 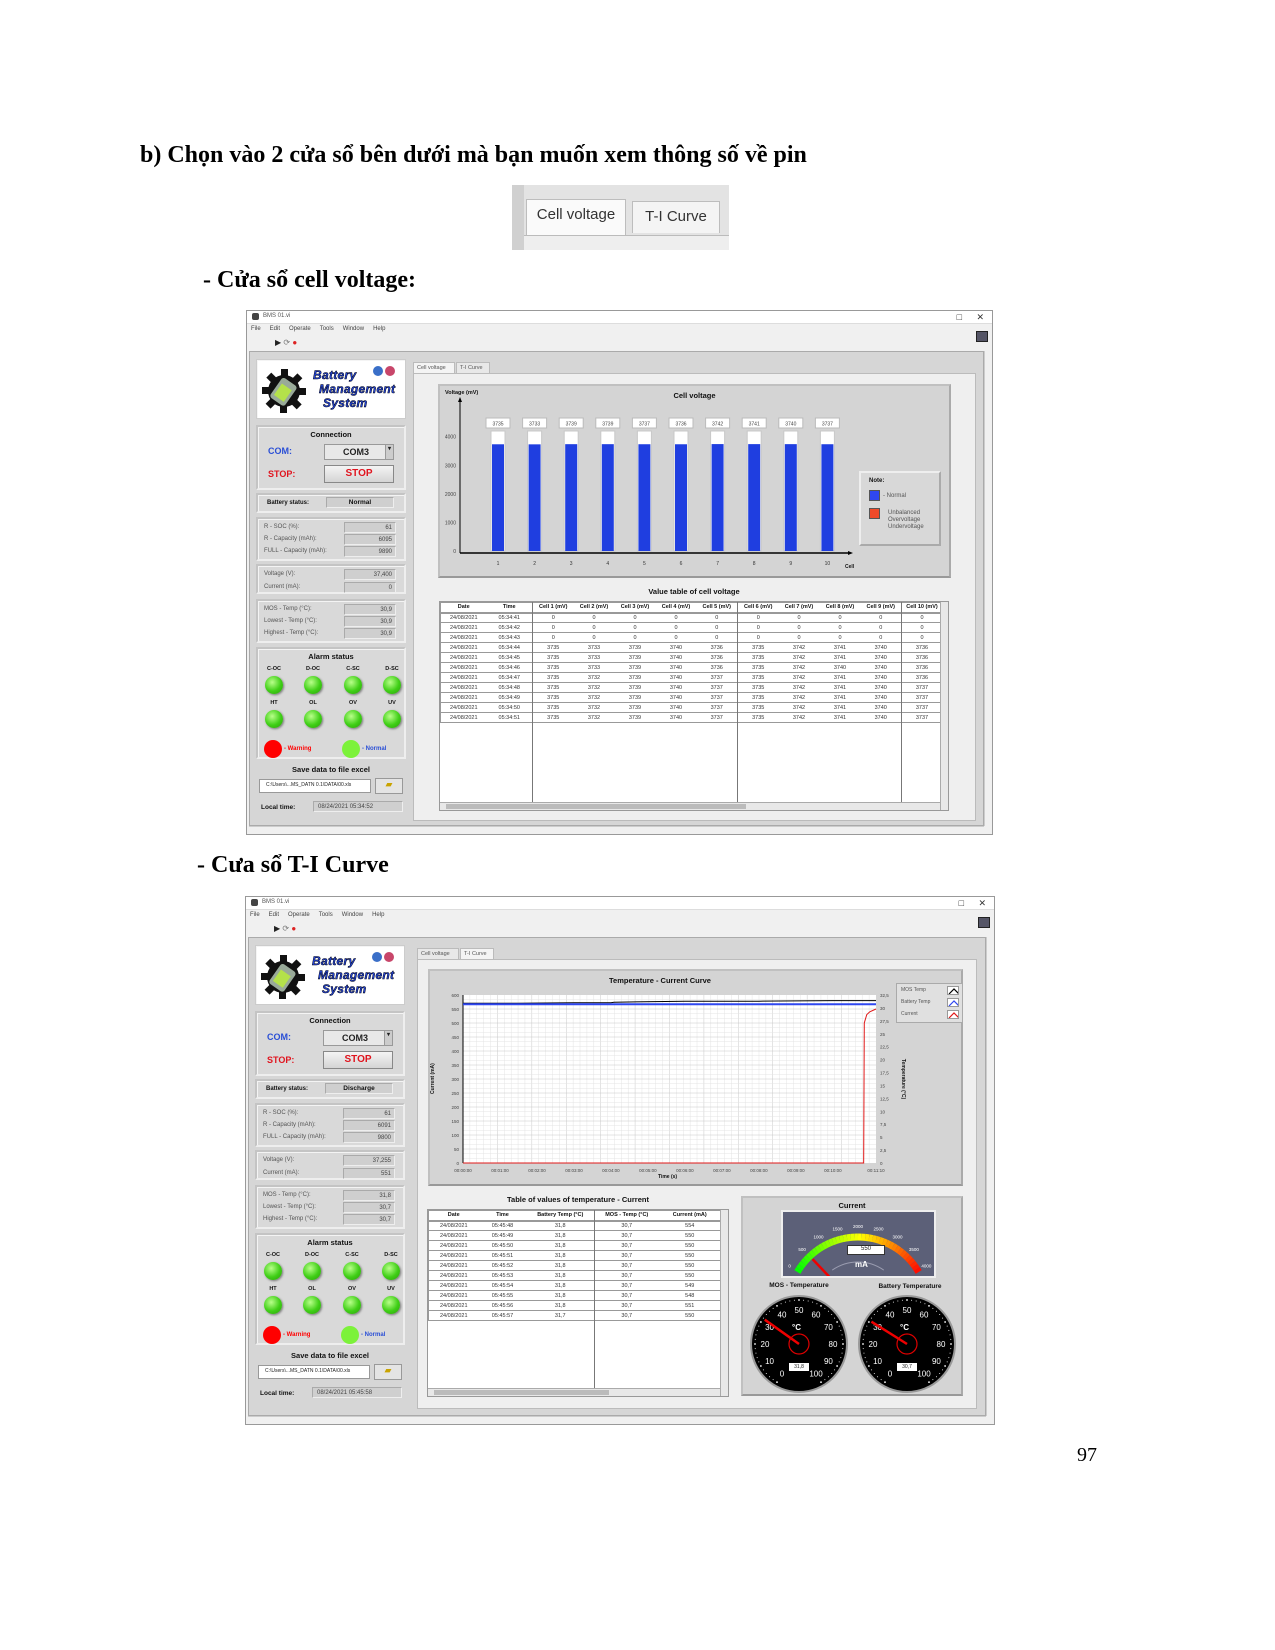 I want to click on app-icon, so click(x=255, y=316).